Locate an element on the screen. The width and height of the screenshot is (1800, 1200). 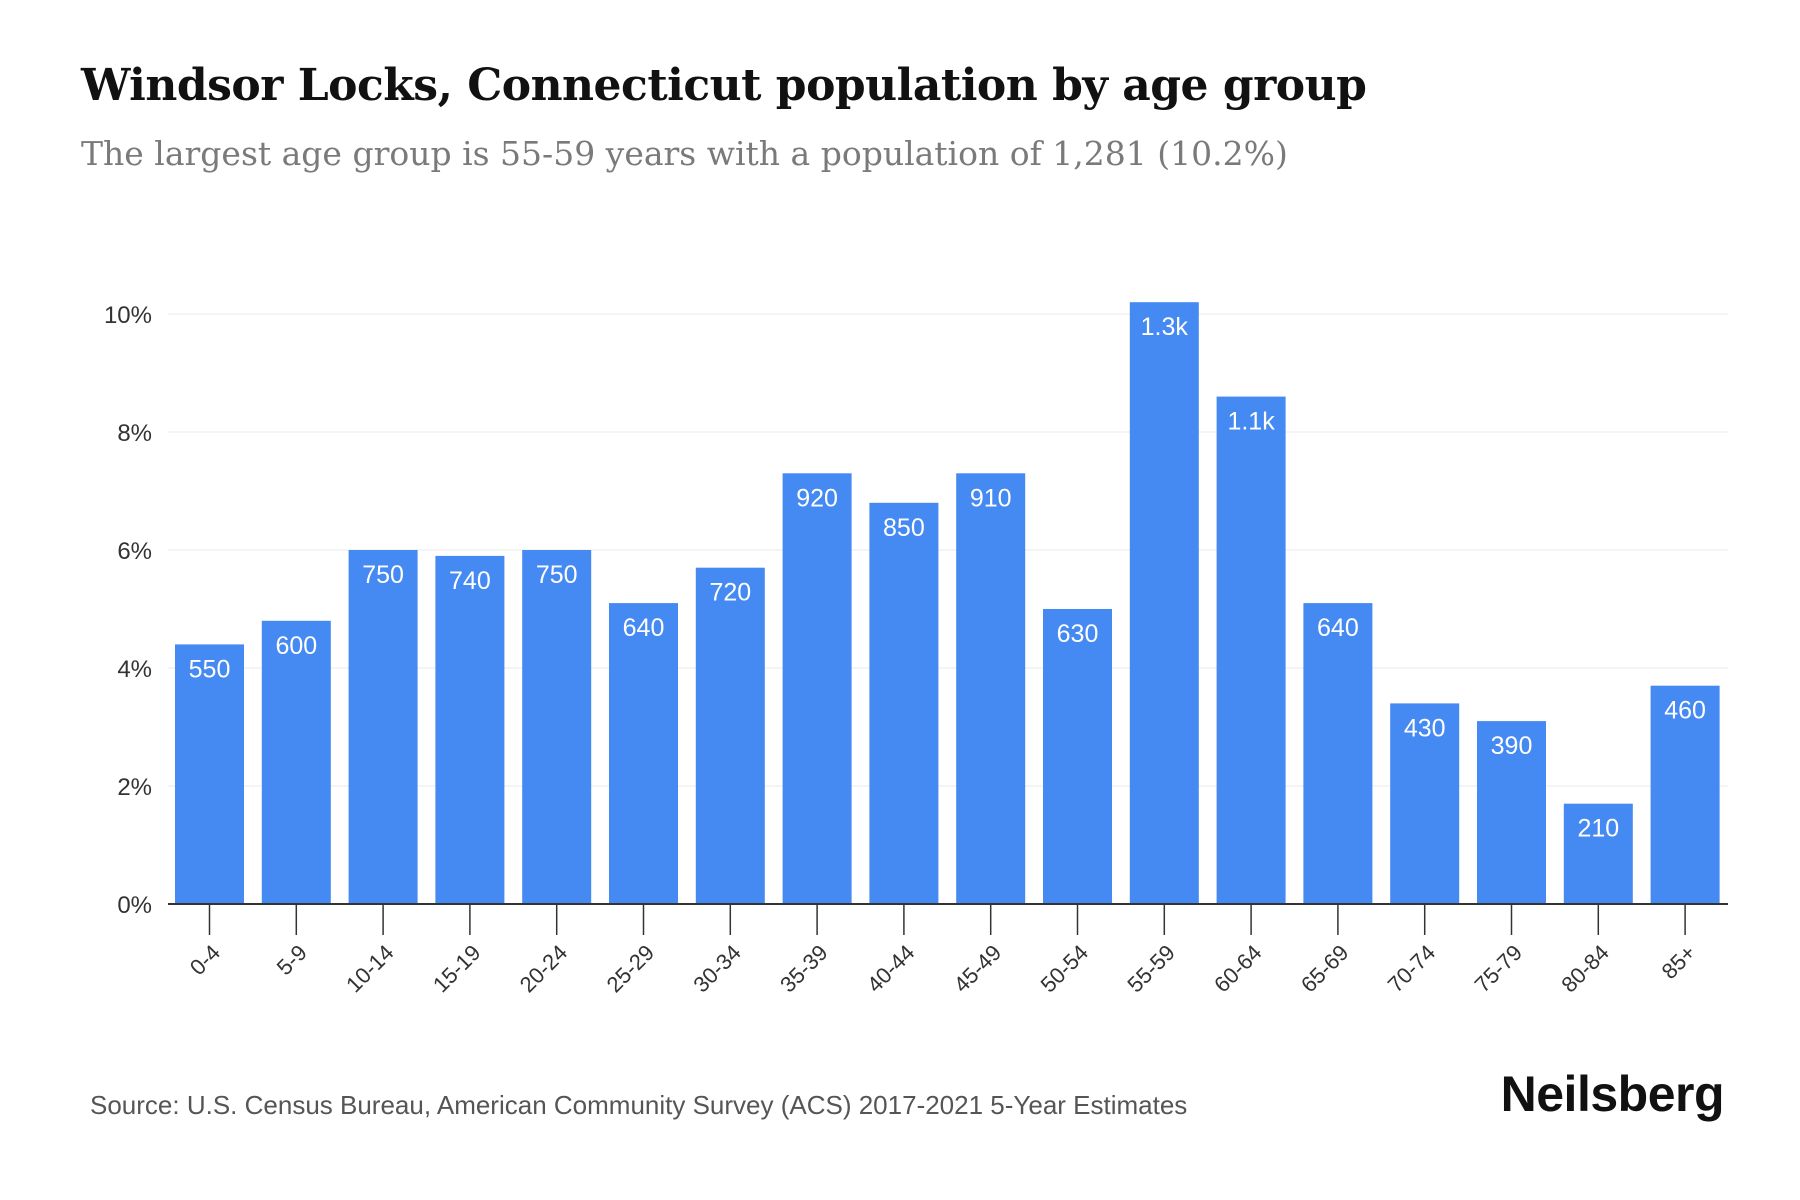
bar-value-label: 910 is located at coordinates (991, 498).